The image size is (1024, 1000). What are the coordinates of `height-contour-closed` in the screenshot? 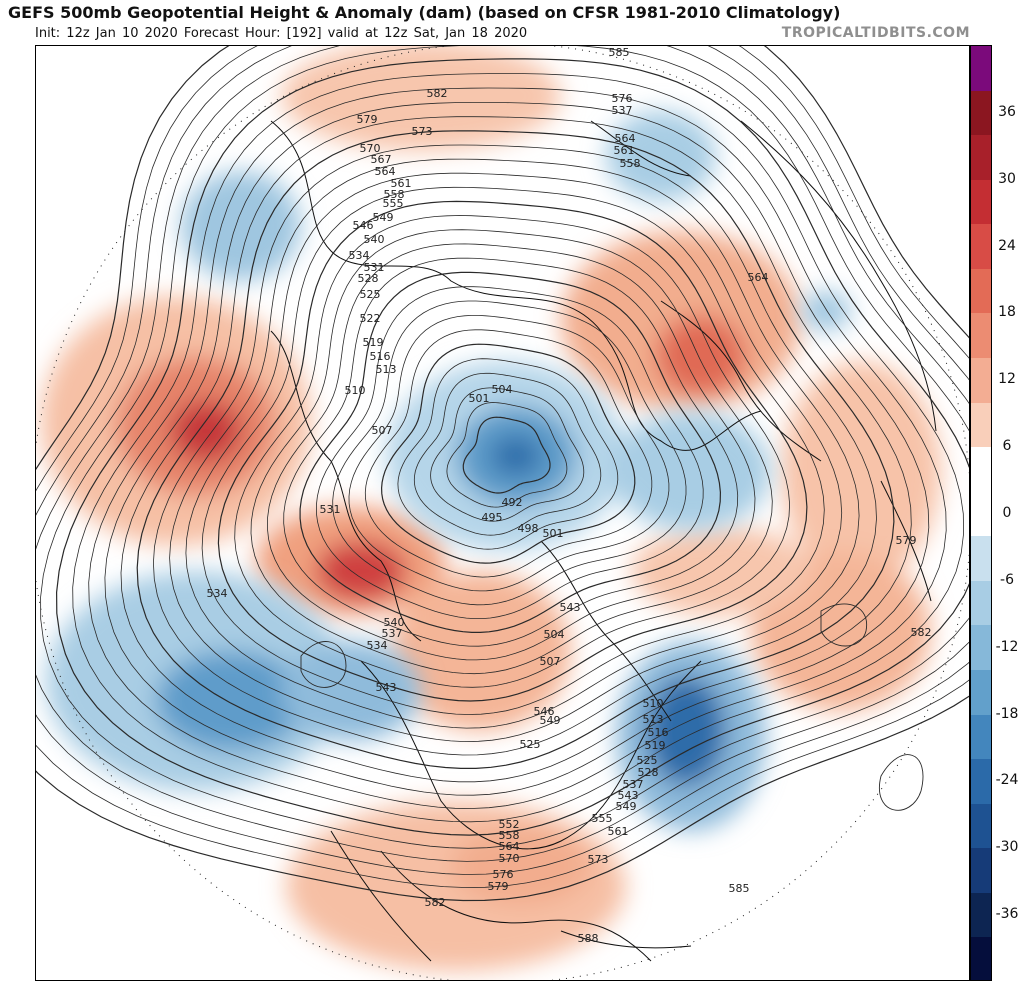 It's located at (844, 625).